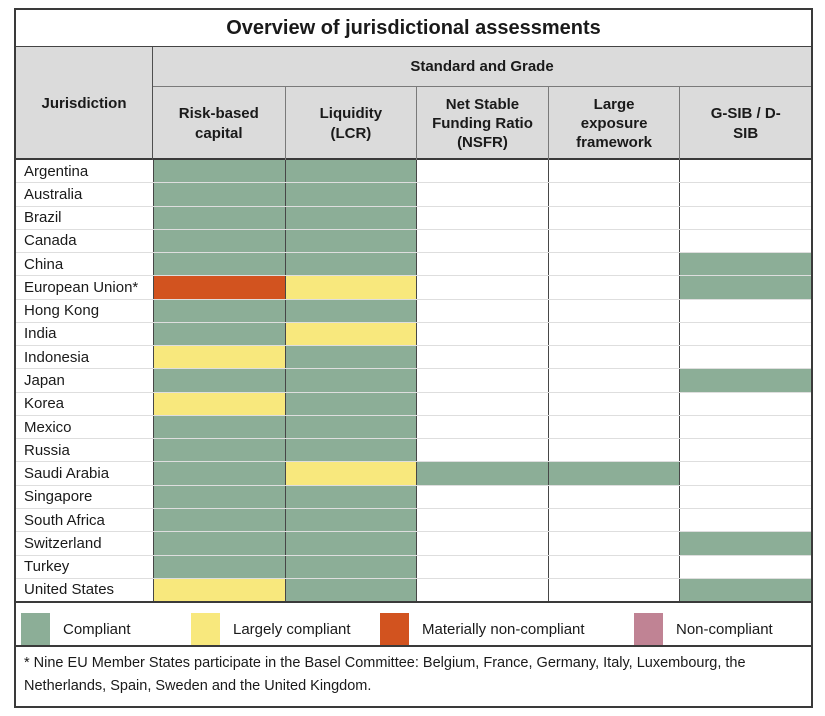 This screenshot has height=716, width=825. What do you see at coordinates (413, 426) in the screenshot?
I see `table-row: Mexico` at bounding box center [413, 426].